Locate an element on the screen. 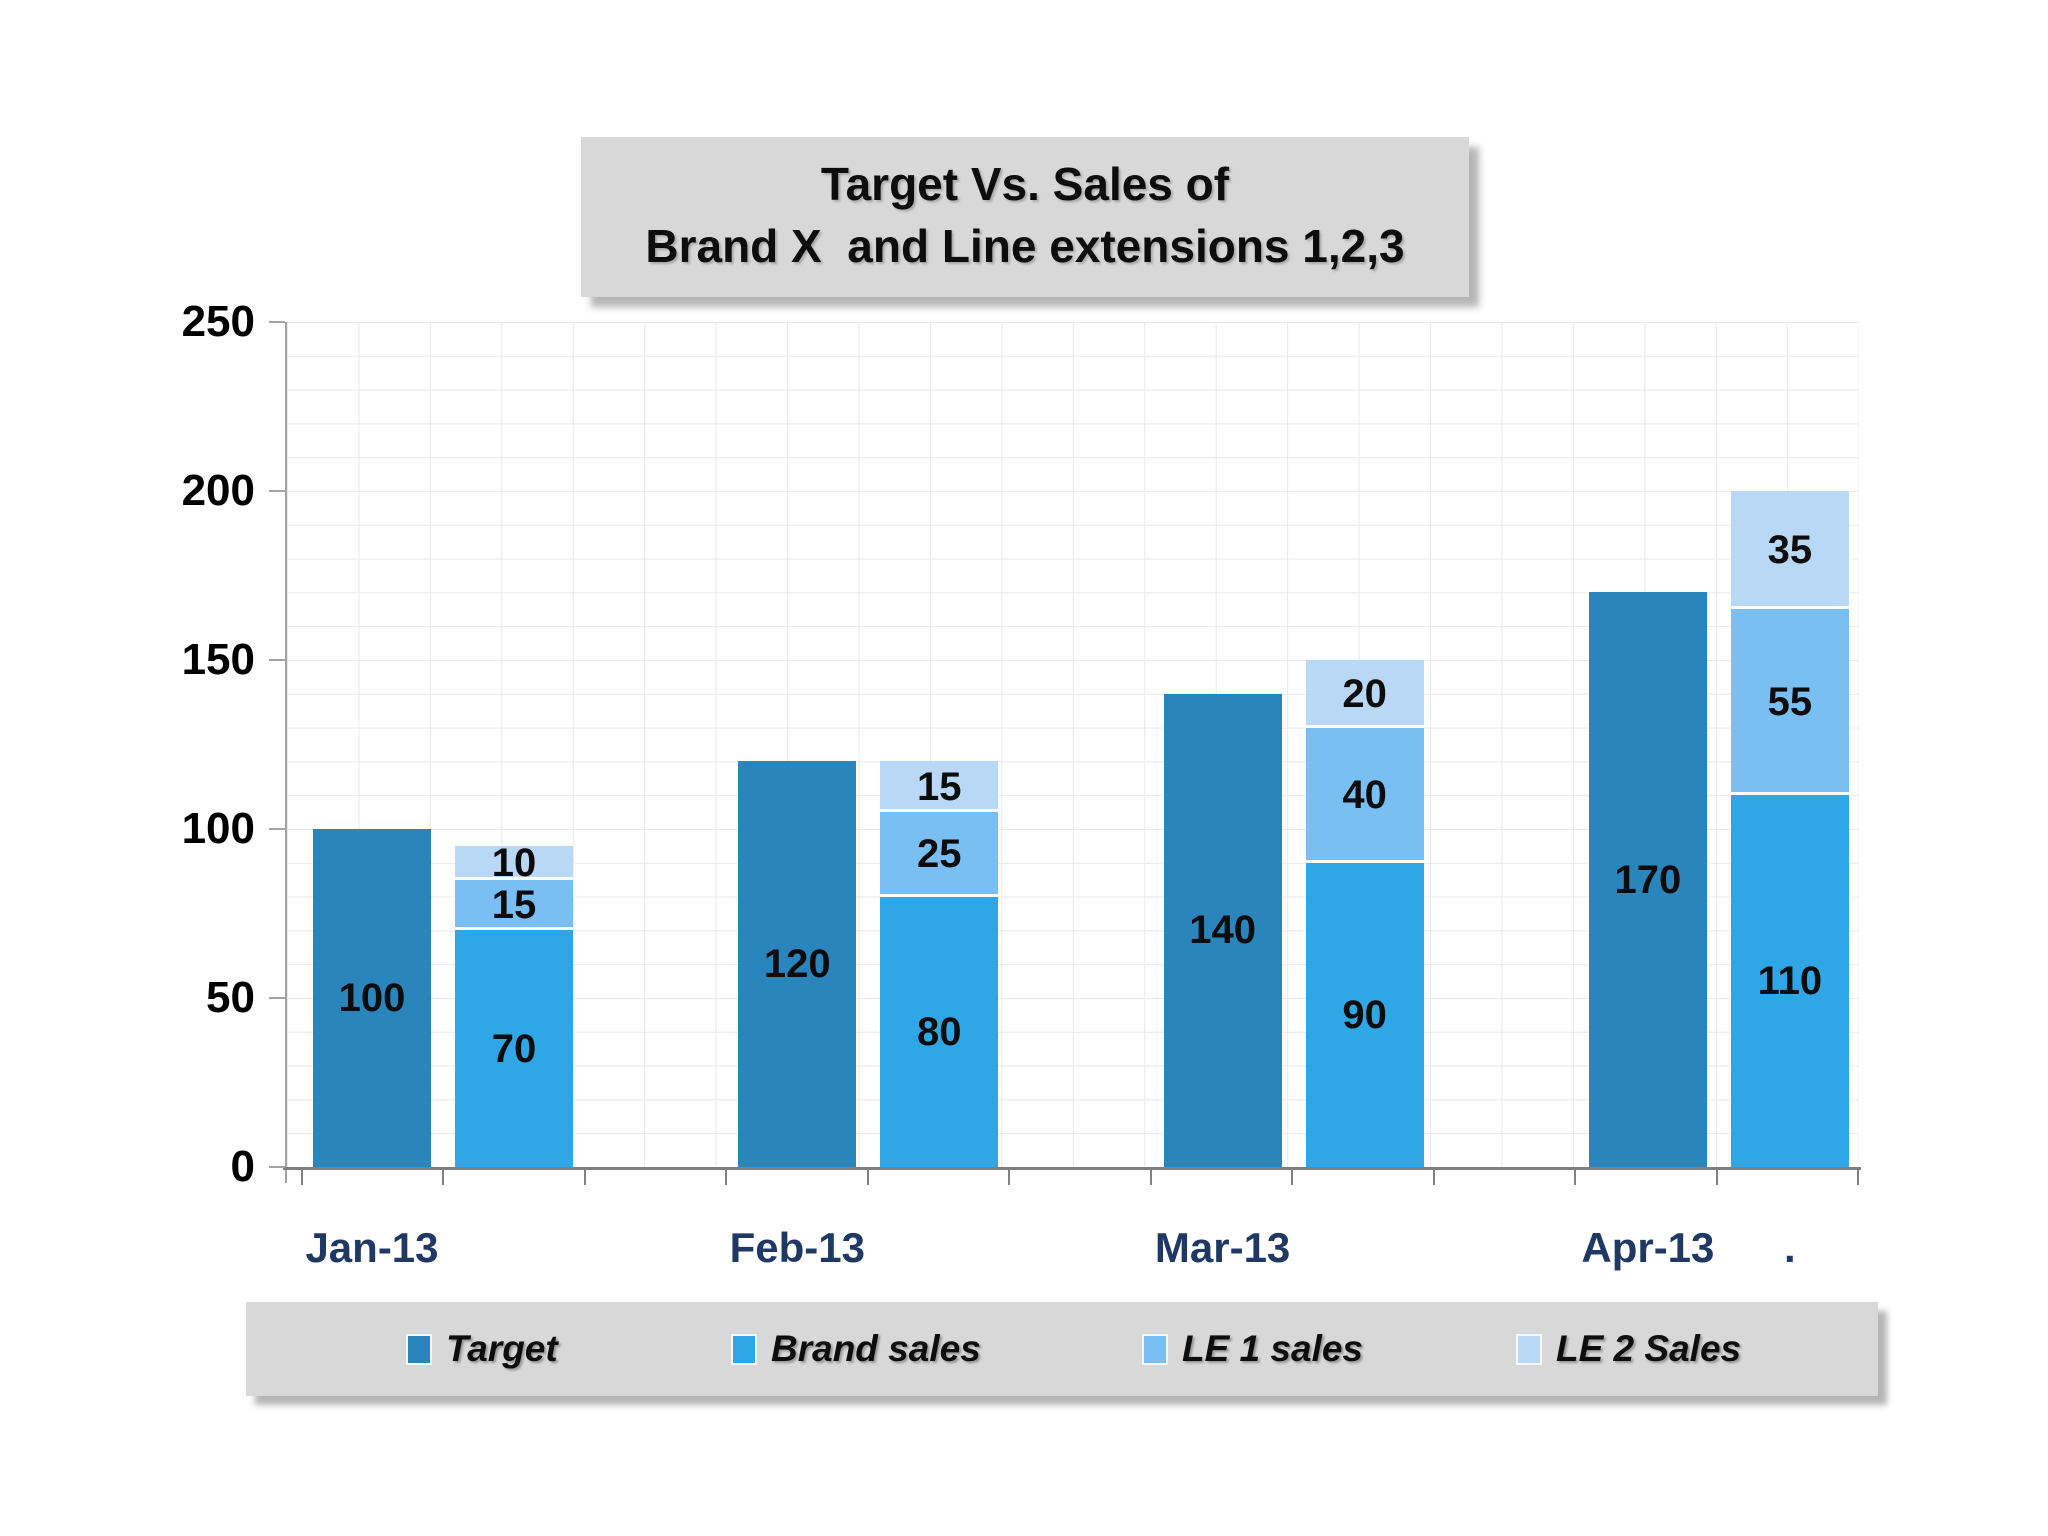 The width and height of the screenshot is (2048, 1536). y-axis-tick-label: 200 is located at coordinates (218, 490).